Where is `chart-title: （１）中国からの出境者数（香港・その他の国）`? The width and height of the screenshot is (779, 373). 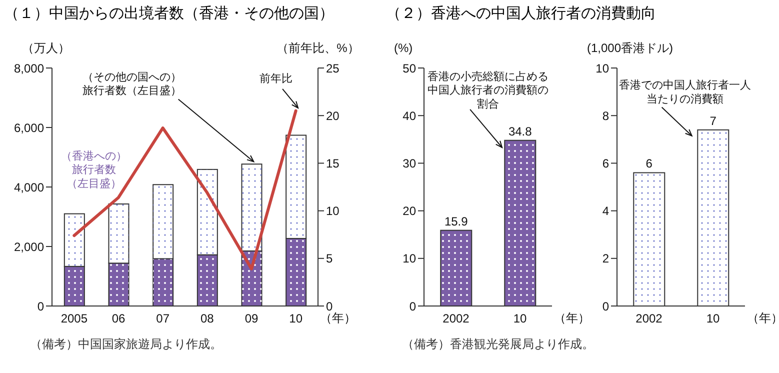 chart-title: （１）中国からの出境者数（香港・その他の国） is located at coordinates (169, 13).